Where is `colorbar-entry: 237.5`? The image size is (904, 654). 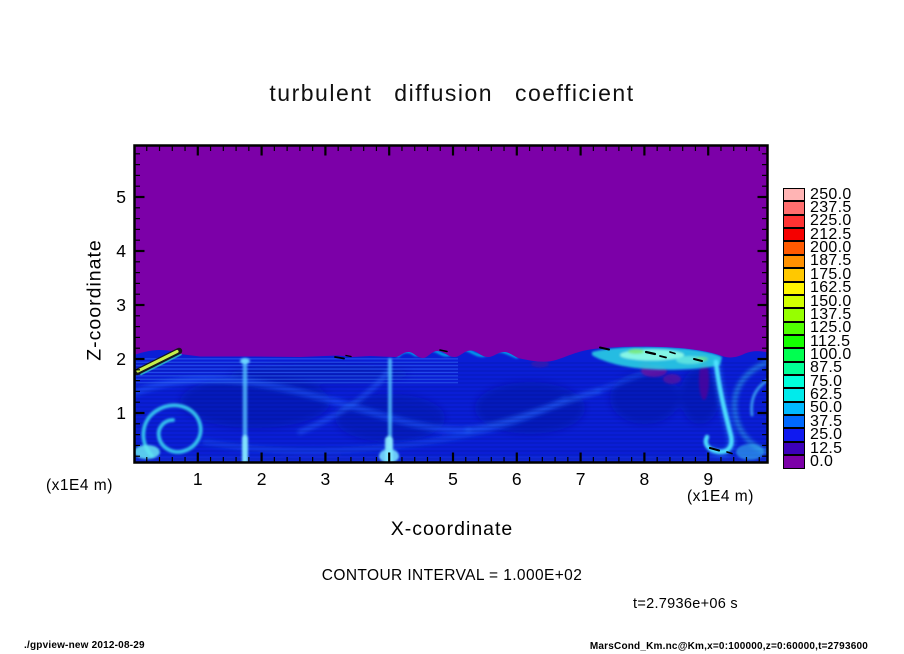 colorbar-entry: 237.5 is located at coordinates (843, 208).